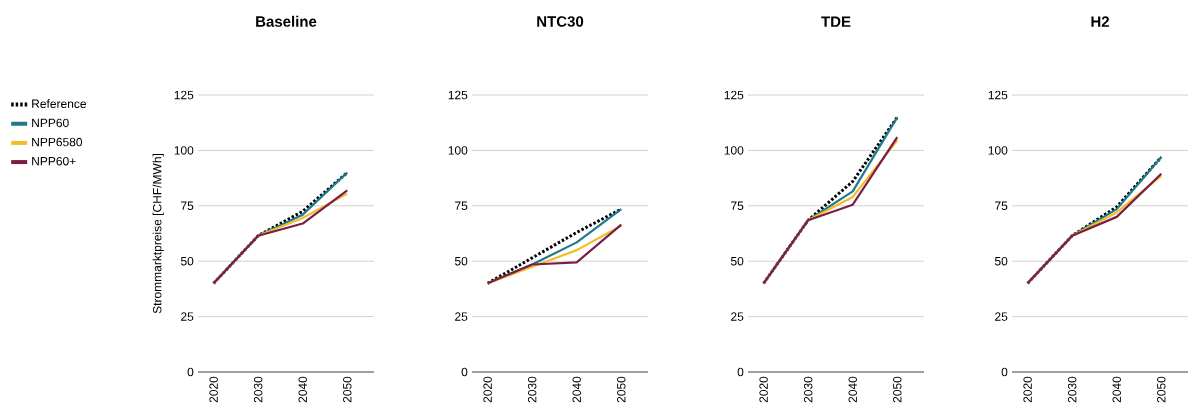 The image size is (1190, 415). What do you see at coordinates (158, 234) in the screenshot?
I see `y-axis-title: Strommarktpreise [CHF/MWh]` at bounding box center [158, 234].